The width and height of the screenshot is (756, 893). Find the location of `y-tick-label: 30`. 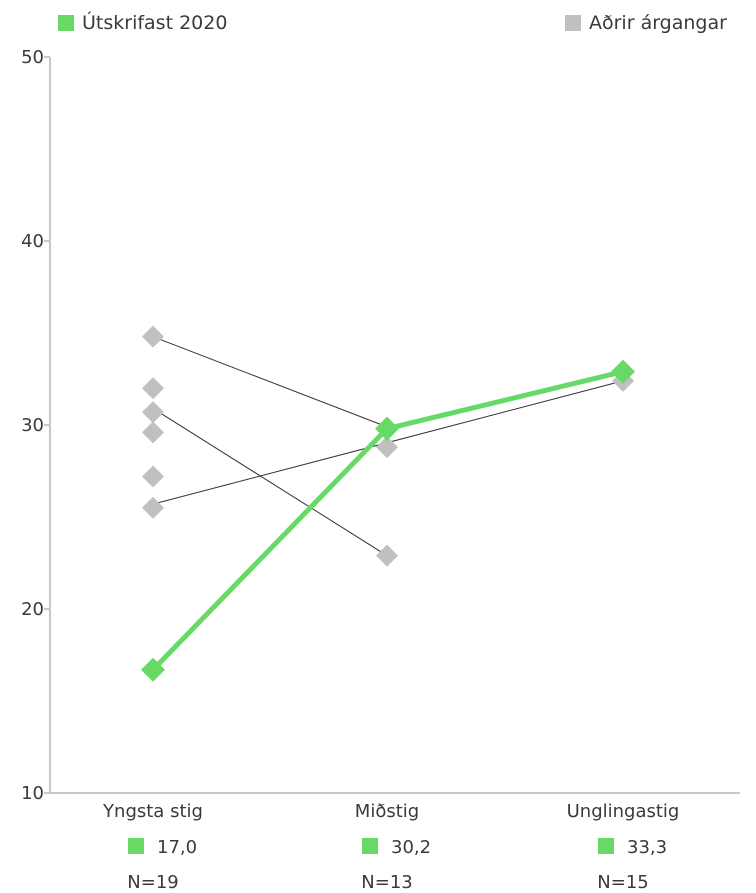

y-tick-label: 30 is located at coordinates (32, 425).